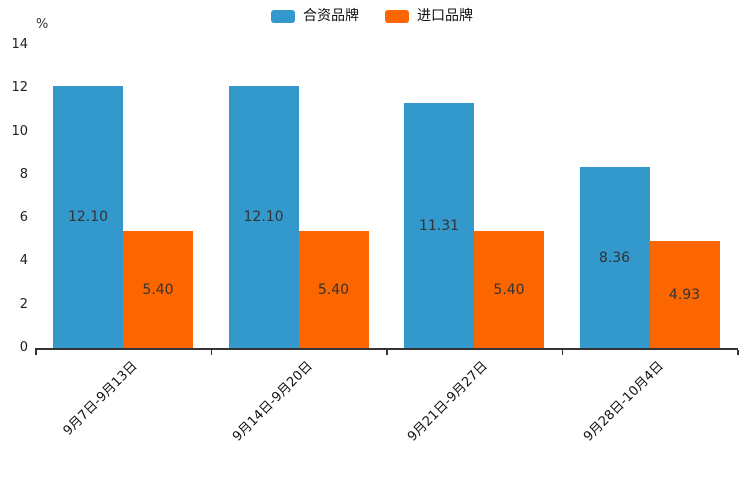 The height and width of the screenshot is (496, 744). I want to click on y-axis-tick-label: 12, so click(19, 88).